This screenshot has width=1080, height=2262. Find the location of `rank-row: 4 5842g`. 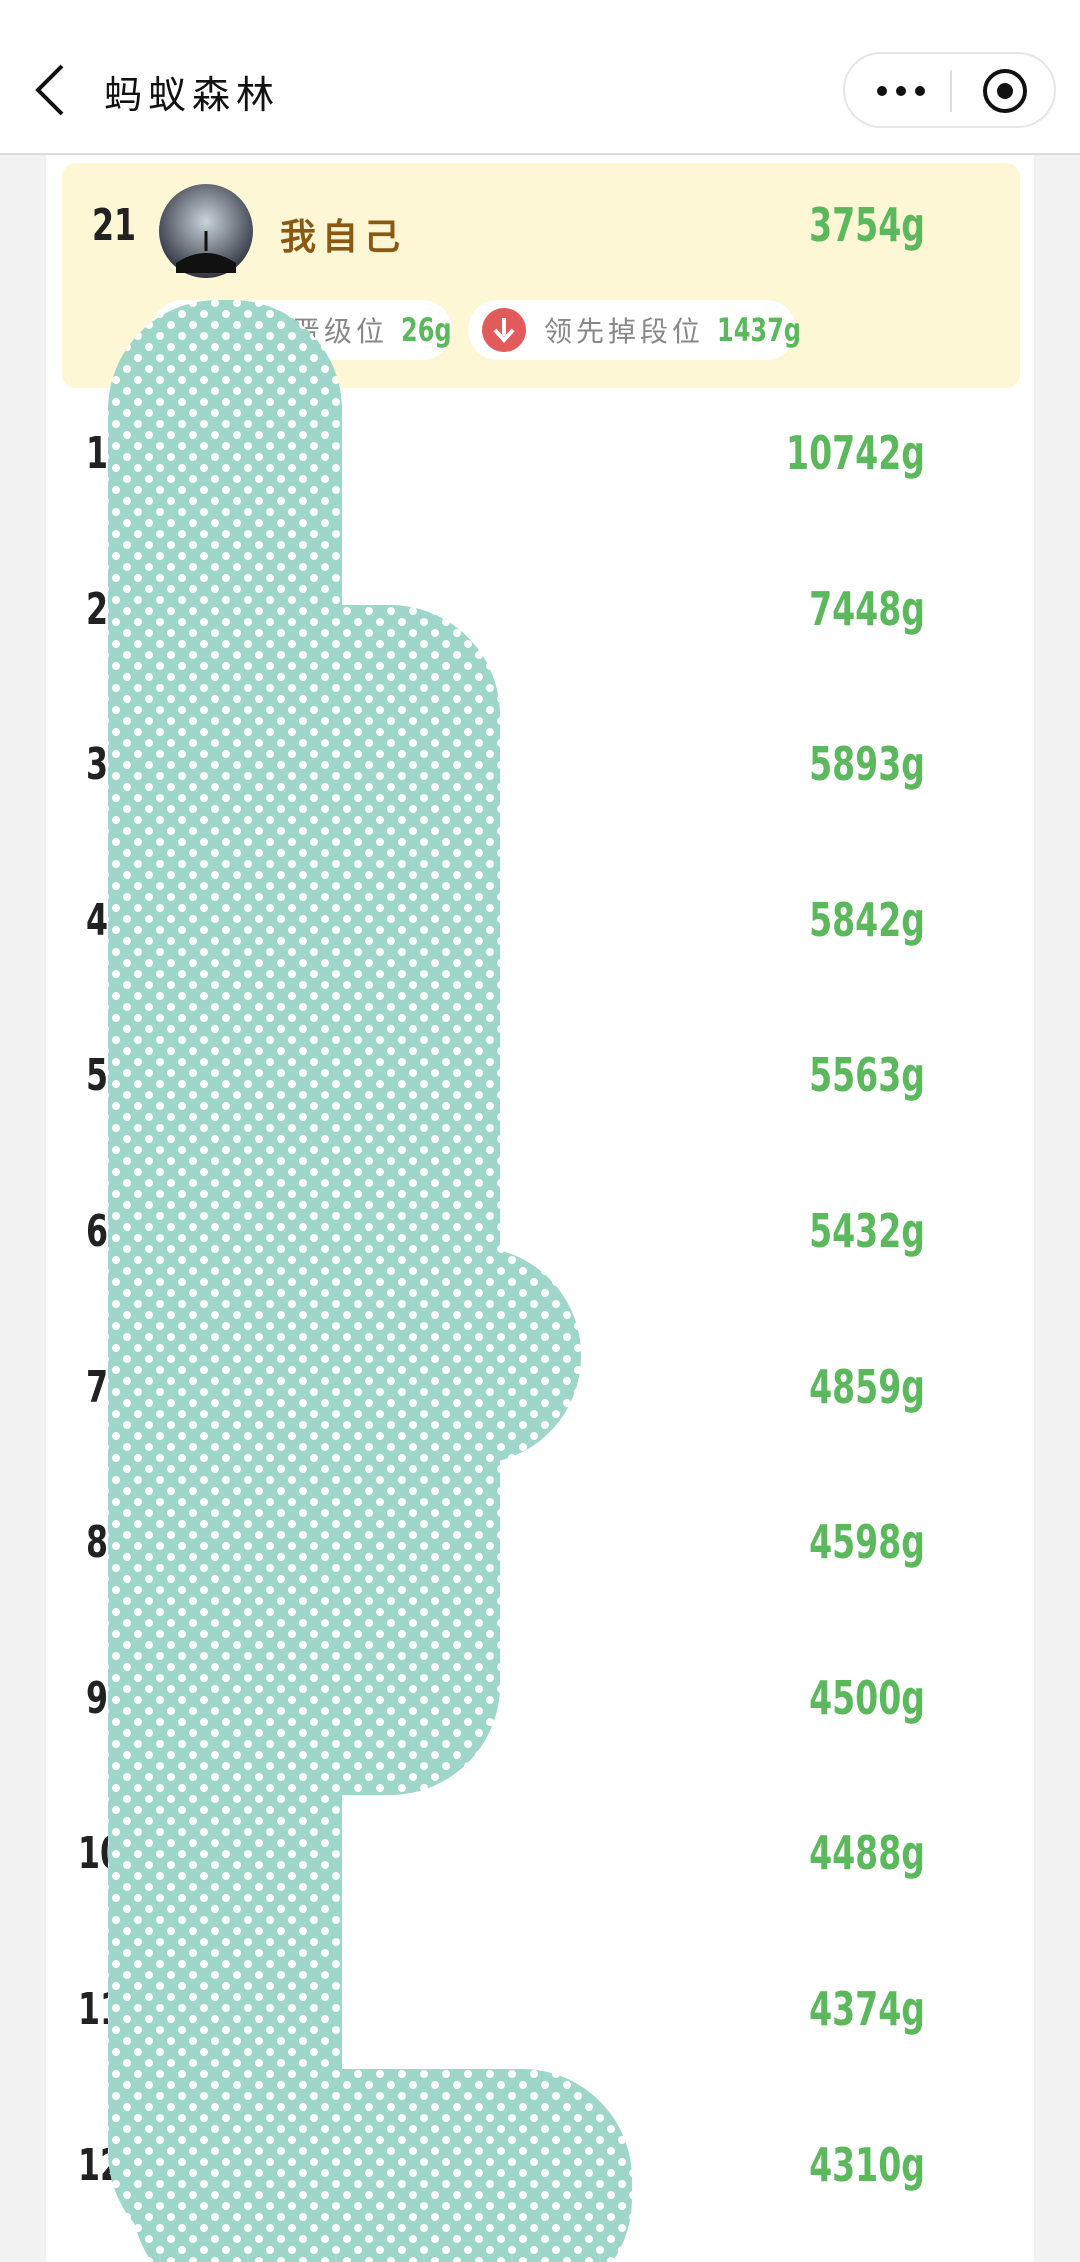

rank-row: 4 5842g is located at coordinates (540, 941).